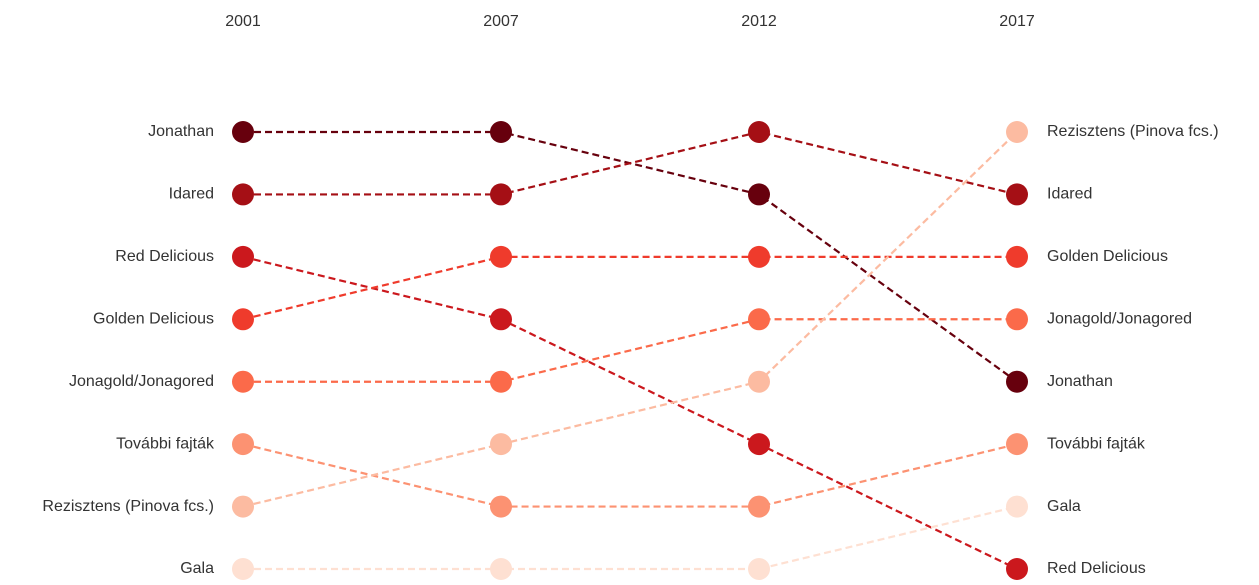 This screenshot has height=585, width=1259. I want to click on right-label: Jonagold/Jonagored, so click(1119, 319).